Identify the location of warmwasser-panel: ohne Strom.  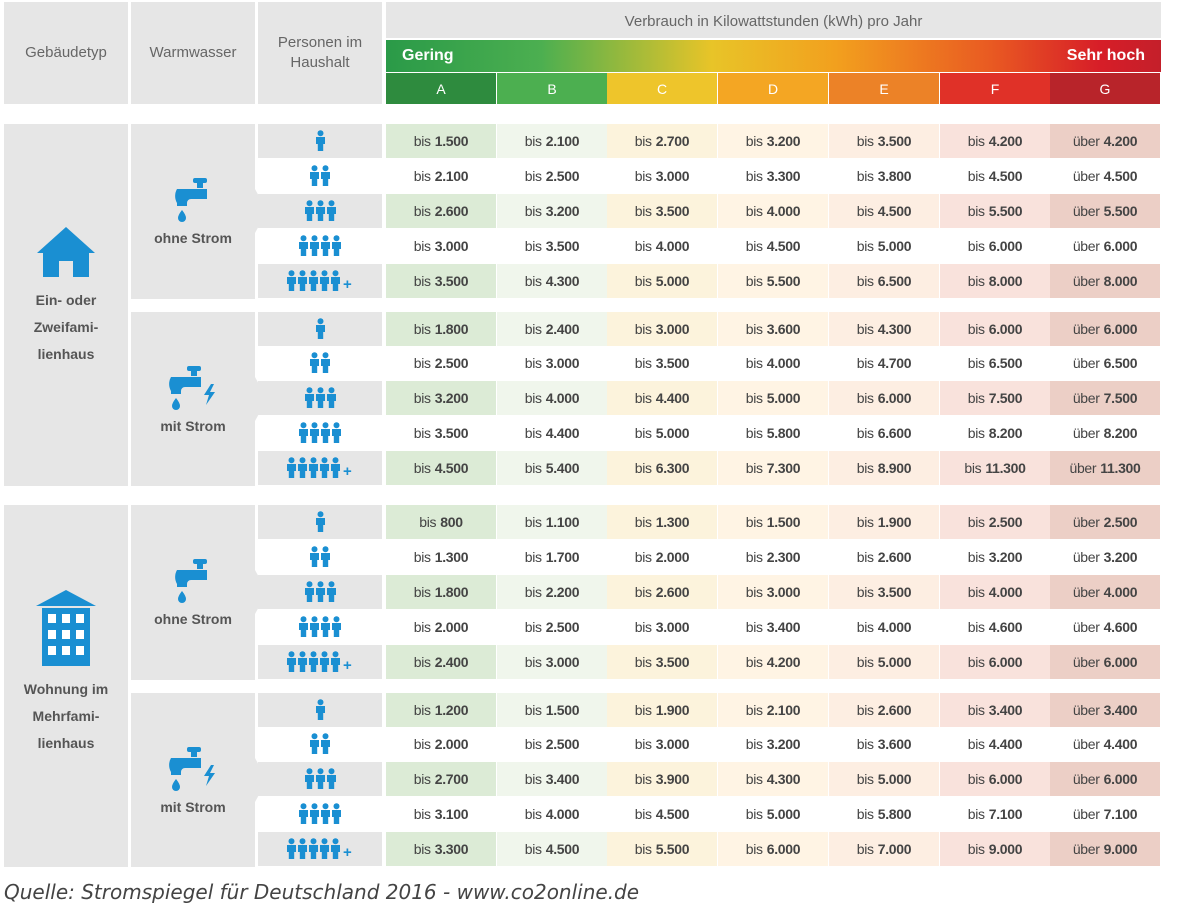
(199, 211).